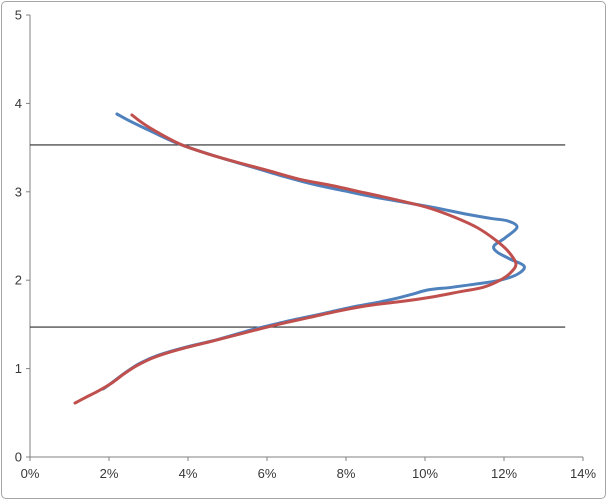  Describe the element at coordinates (18, 191) in the screenshot. I see `y-tick-label: 3` at that location.